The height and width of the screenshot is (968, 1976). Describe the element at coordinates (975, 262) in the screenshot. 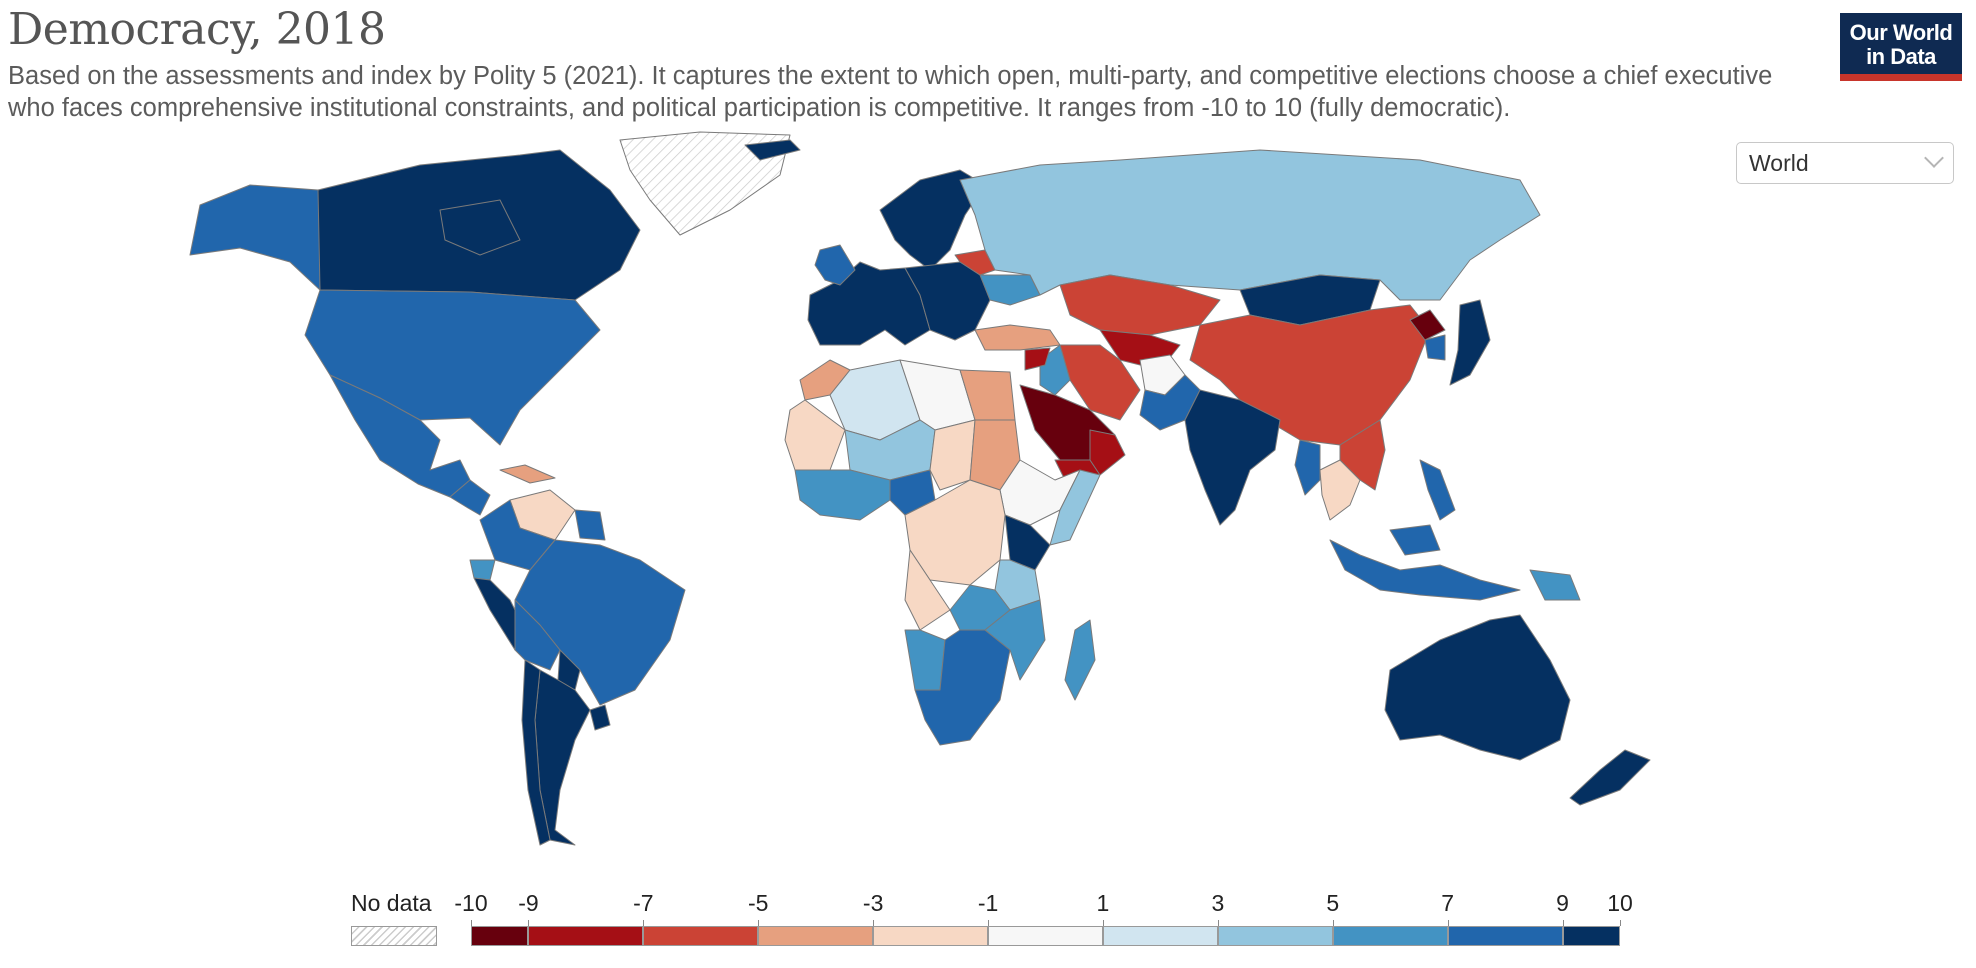

I see `country-region: Belarus` at that location.